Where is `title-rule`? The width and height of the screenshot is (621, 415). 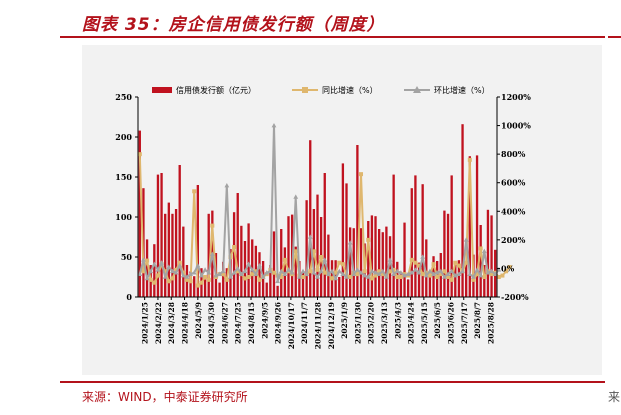 title-rule is located at coordinates (332, 37).